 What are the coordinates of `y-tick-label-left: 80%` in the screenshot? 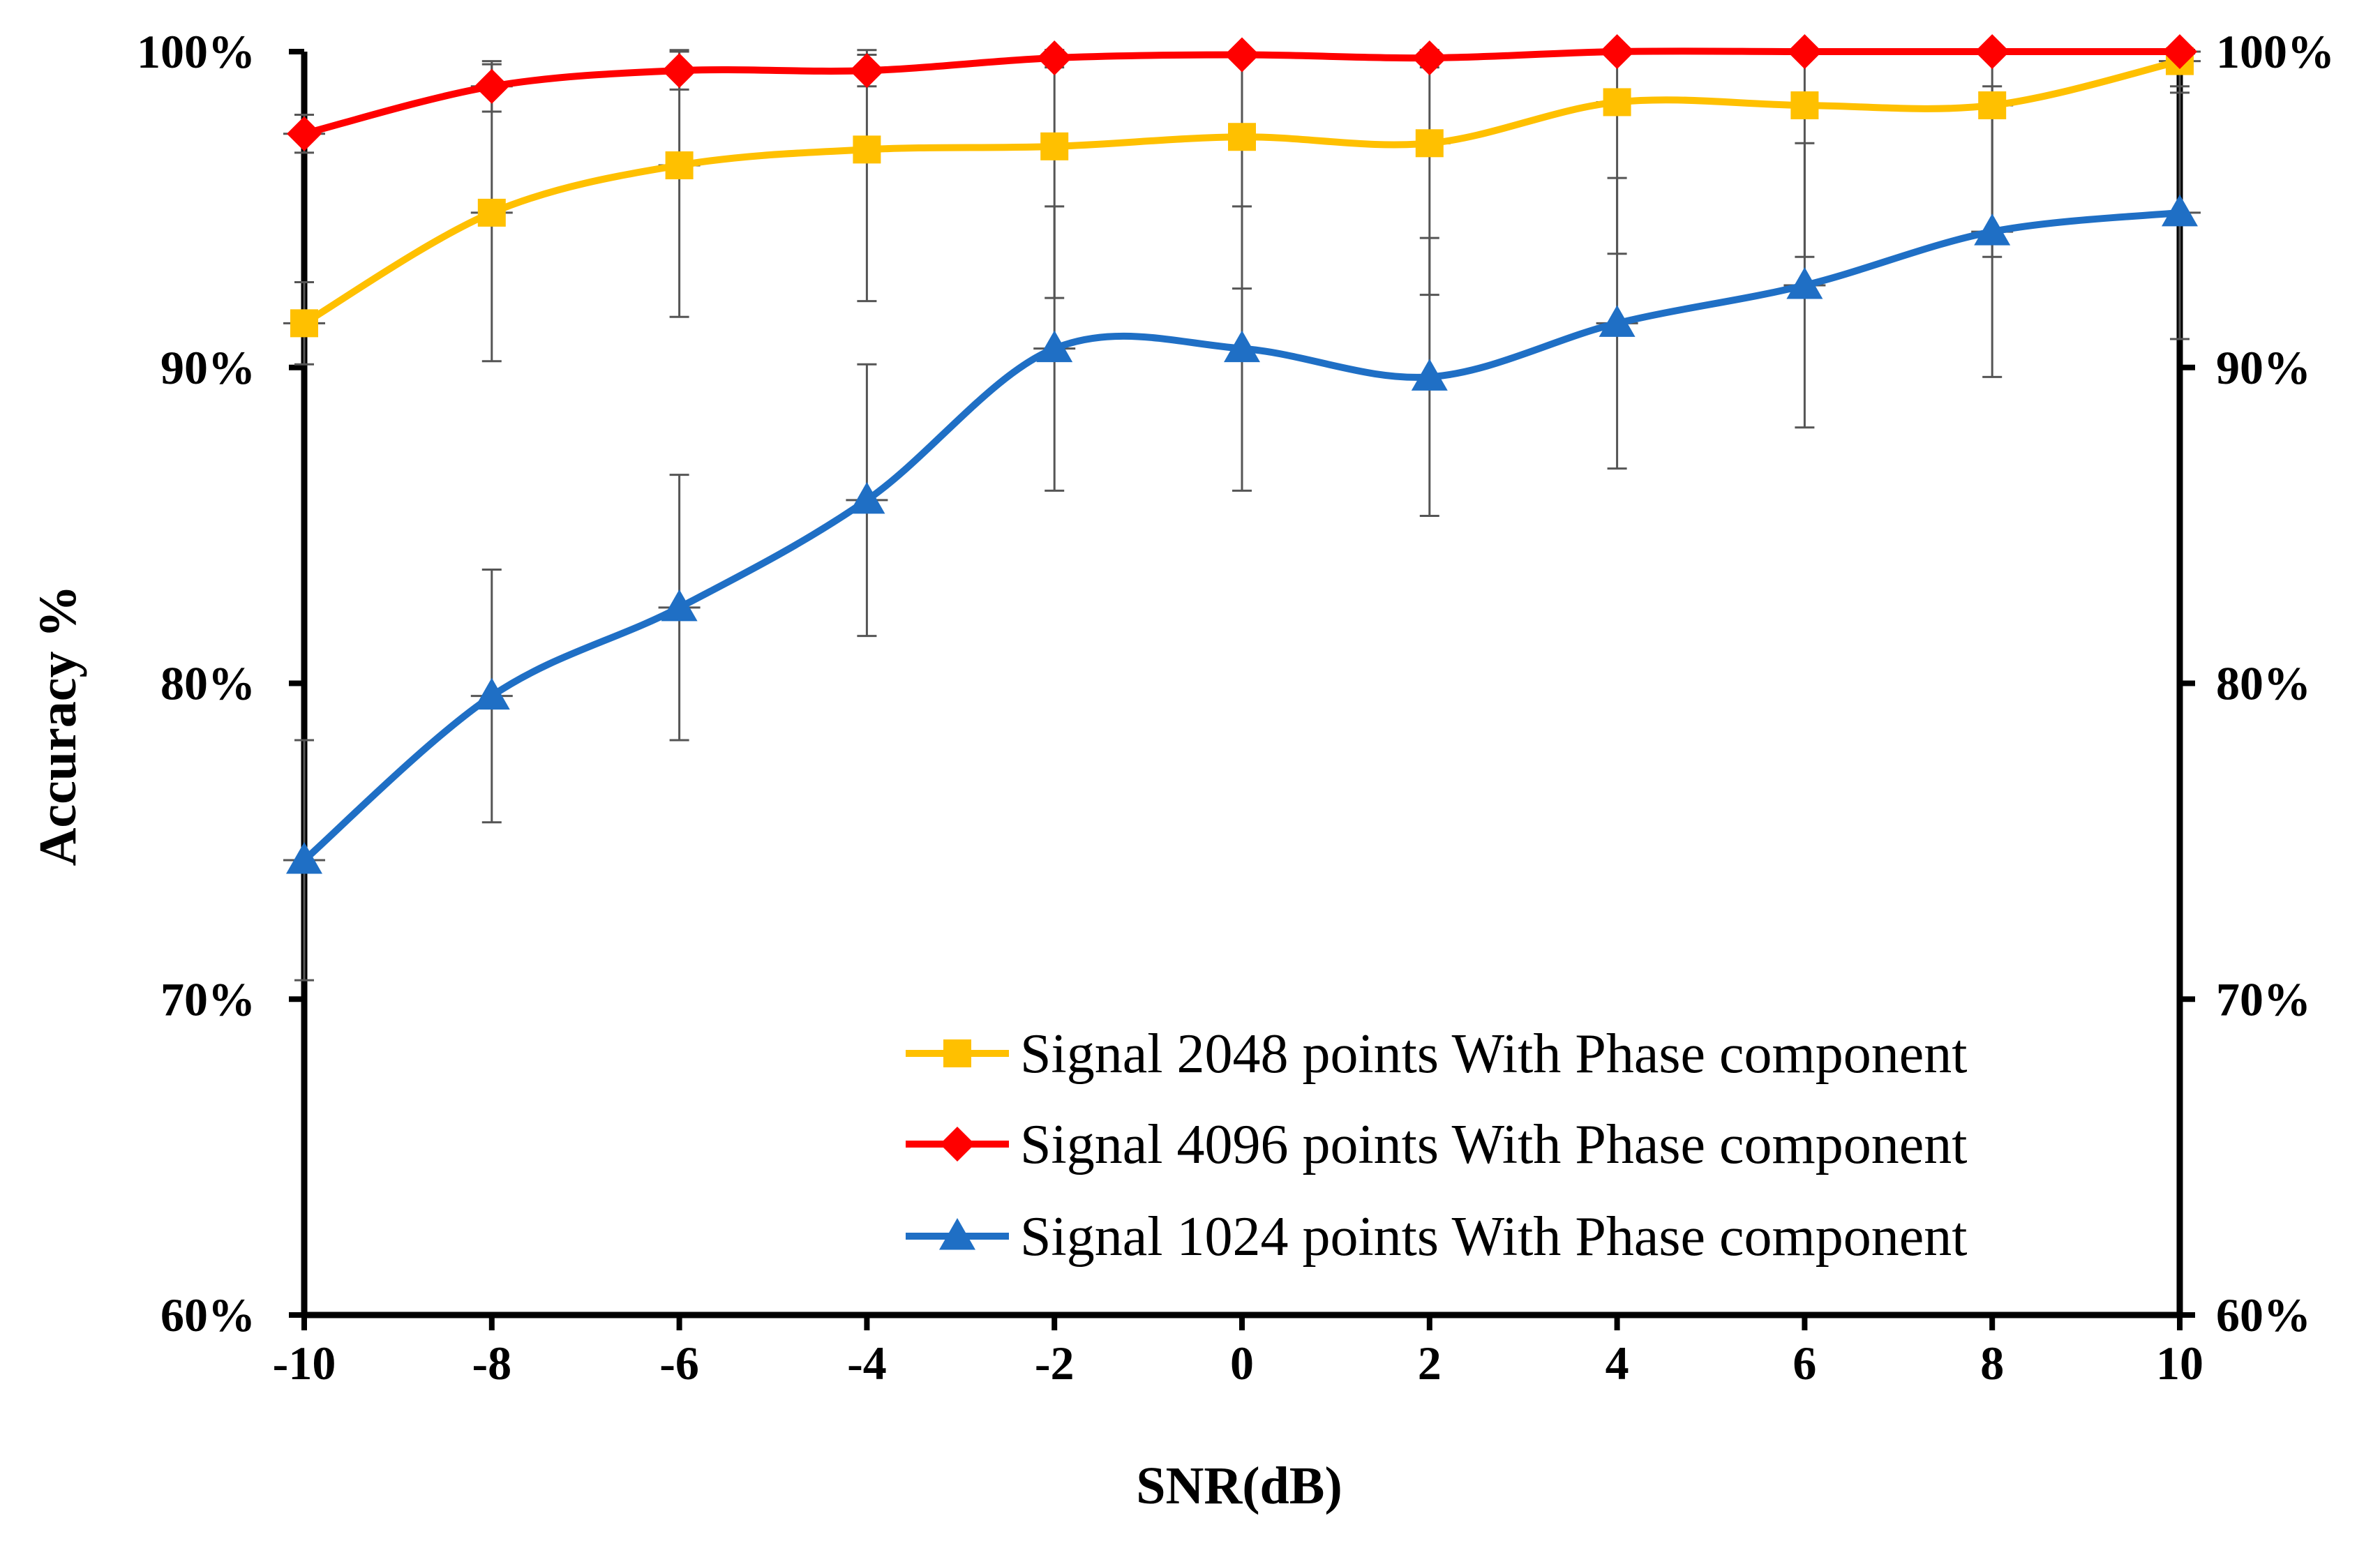 It's located at (207, 683).